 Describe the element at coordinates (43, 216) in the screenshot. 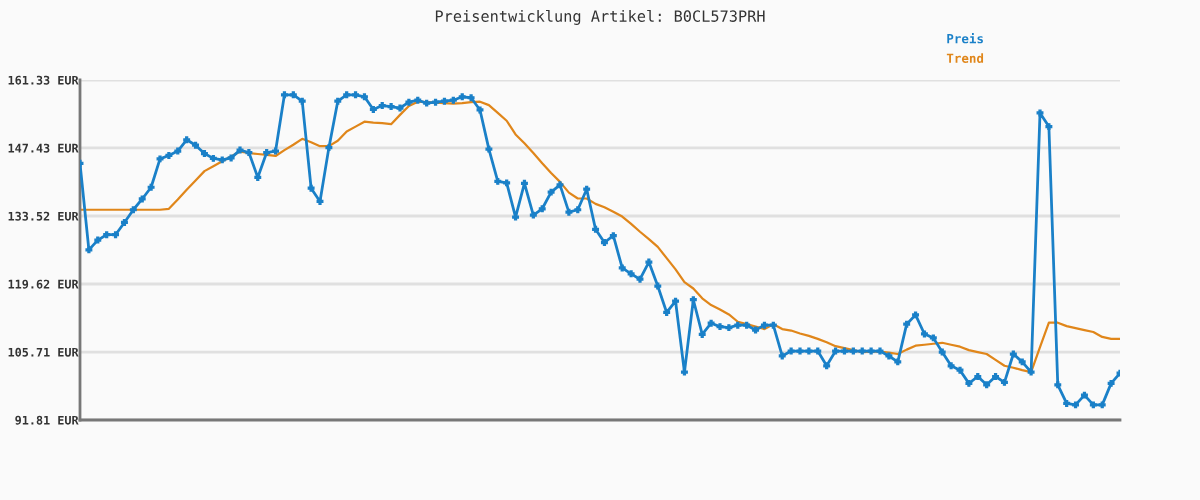

I see `y-tick-label: 133.52 EUR` at that location.